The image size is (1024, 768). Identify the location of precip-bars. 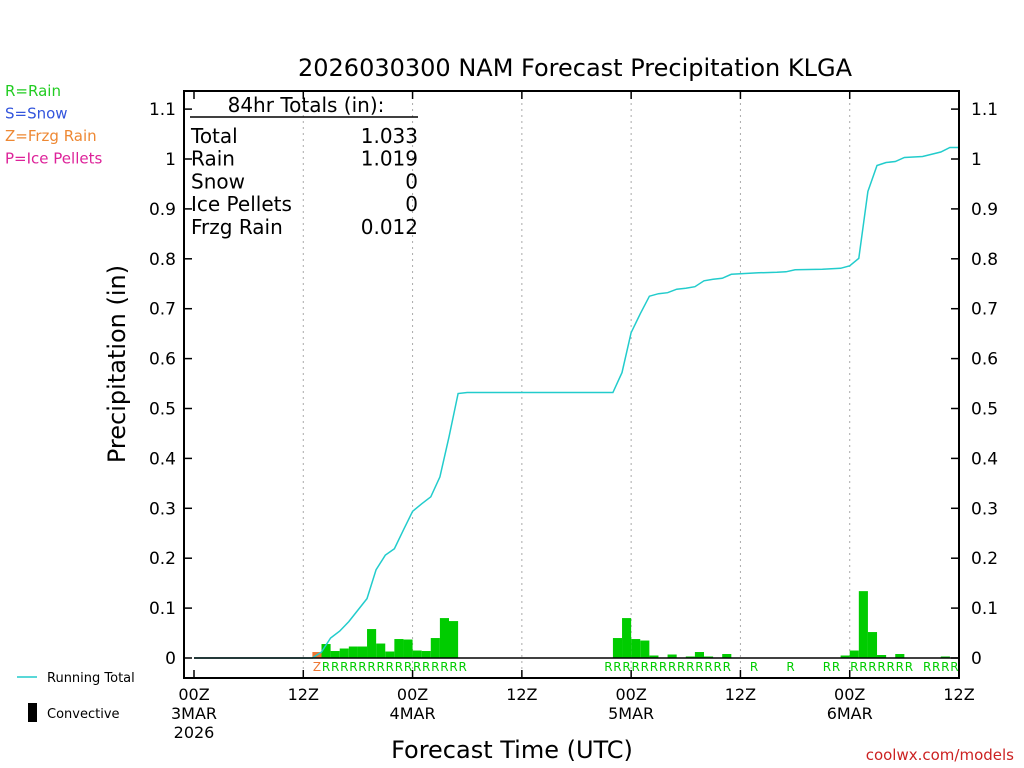
(631, 624).